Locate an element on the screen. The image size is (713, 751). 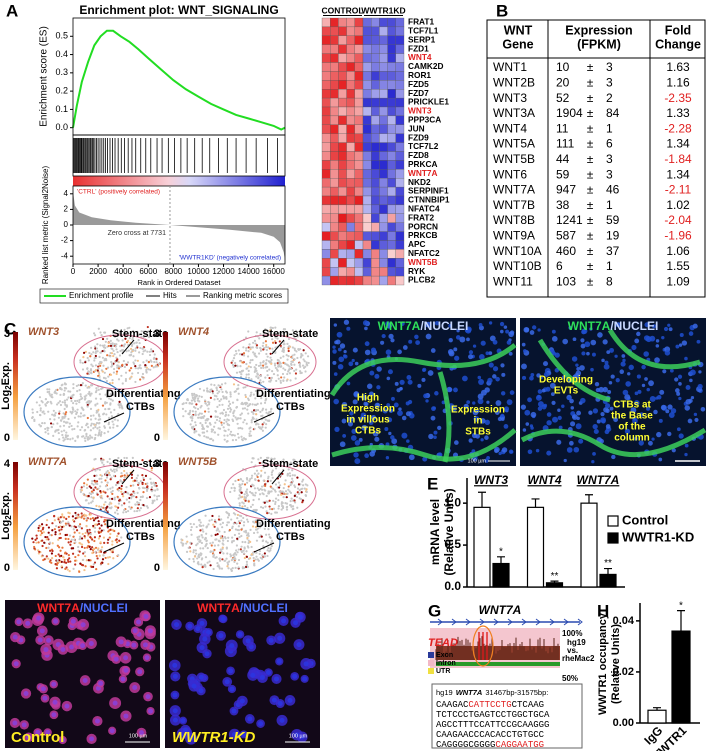
annotation: Differentiating is located at coordinates (293, 394).